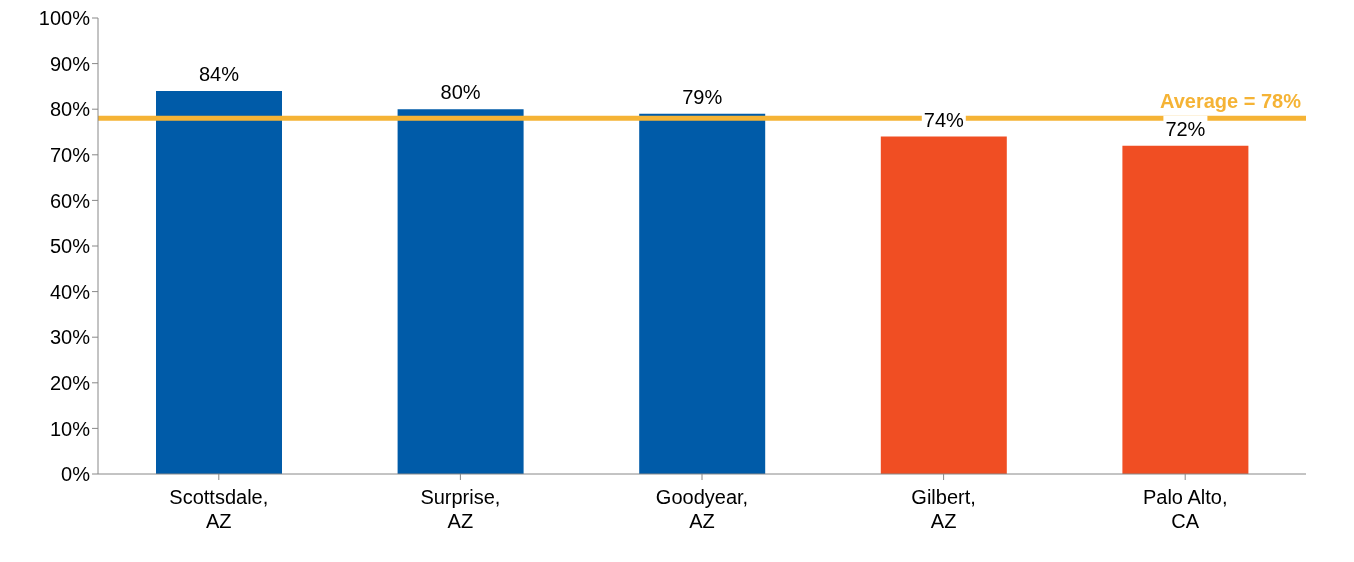 Image resolution: width=1354 pixels, height=562 pixels. I want to click on y-tick-label: 50%, so click(70, 246).